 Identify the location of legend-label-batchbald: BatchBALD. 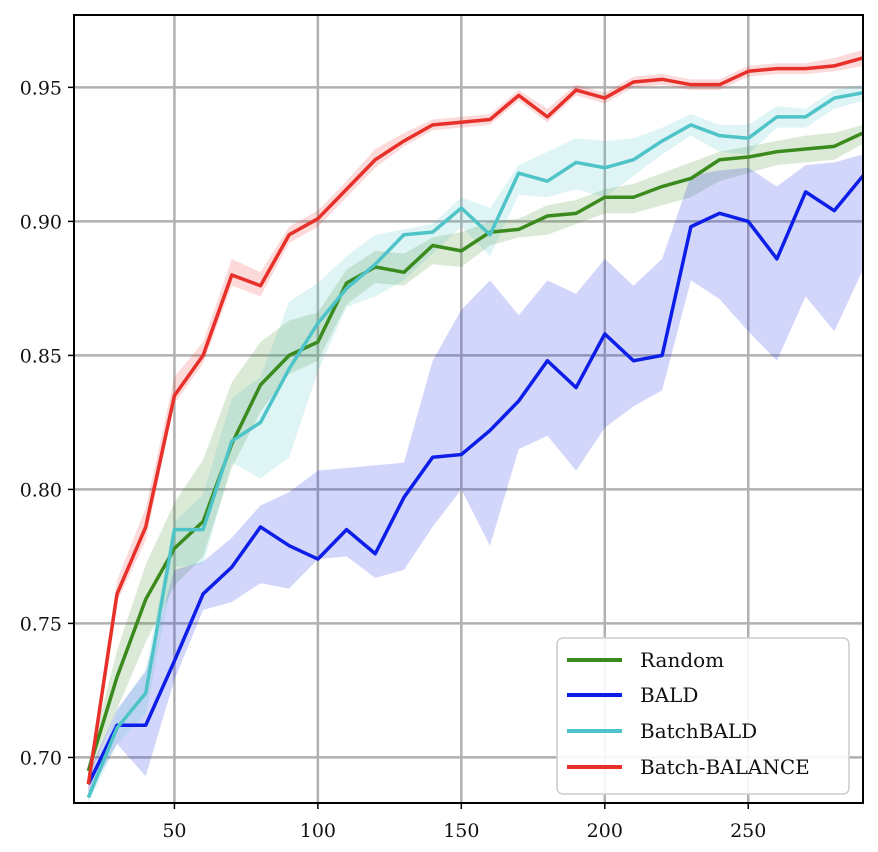
(698, 731).